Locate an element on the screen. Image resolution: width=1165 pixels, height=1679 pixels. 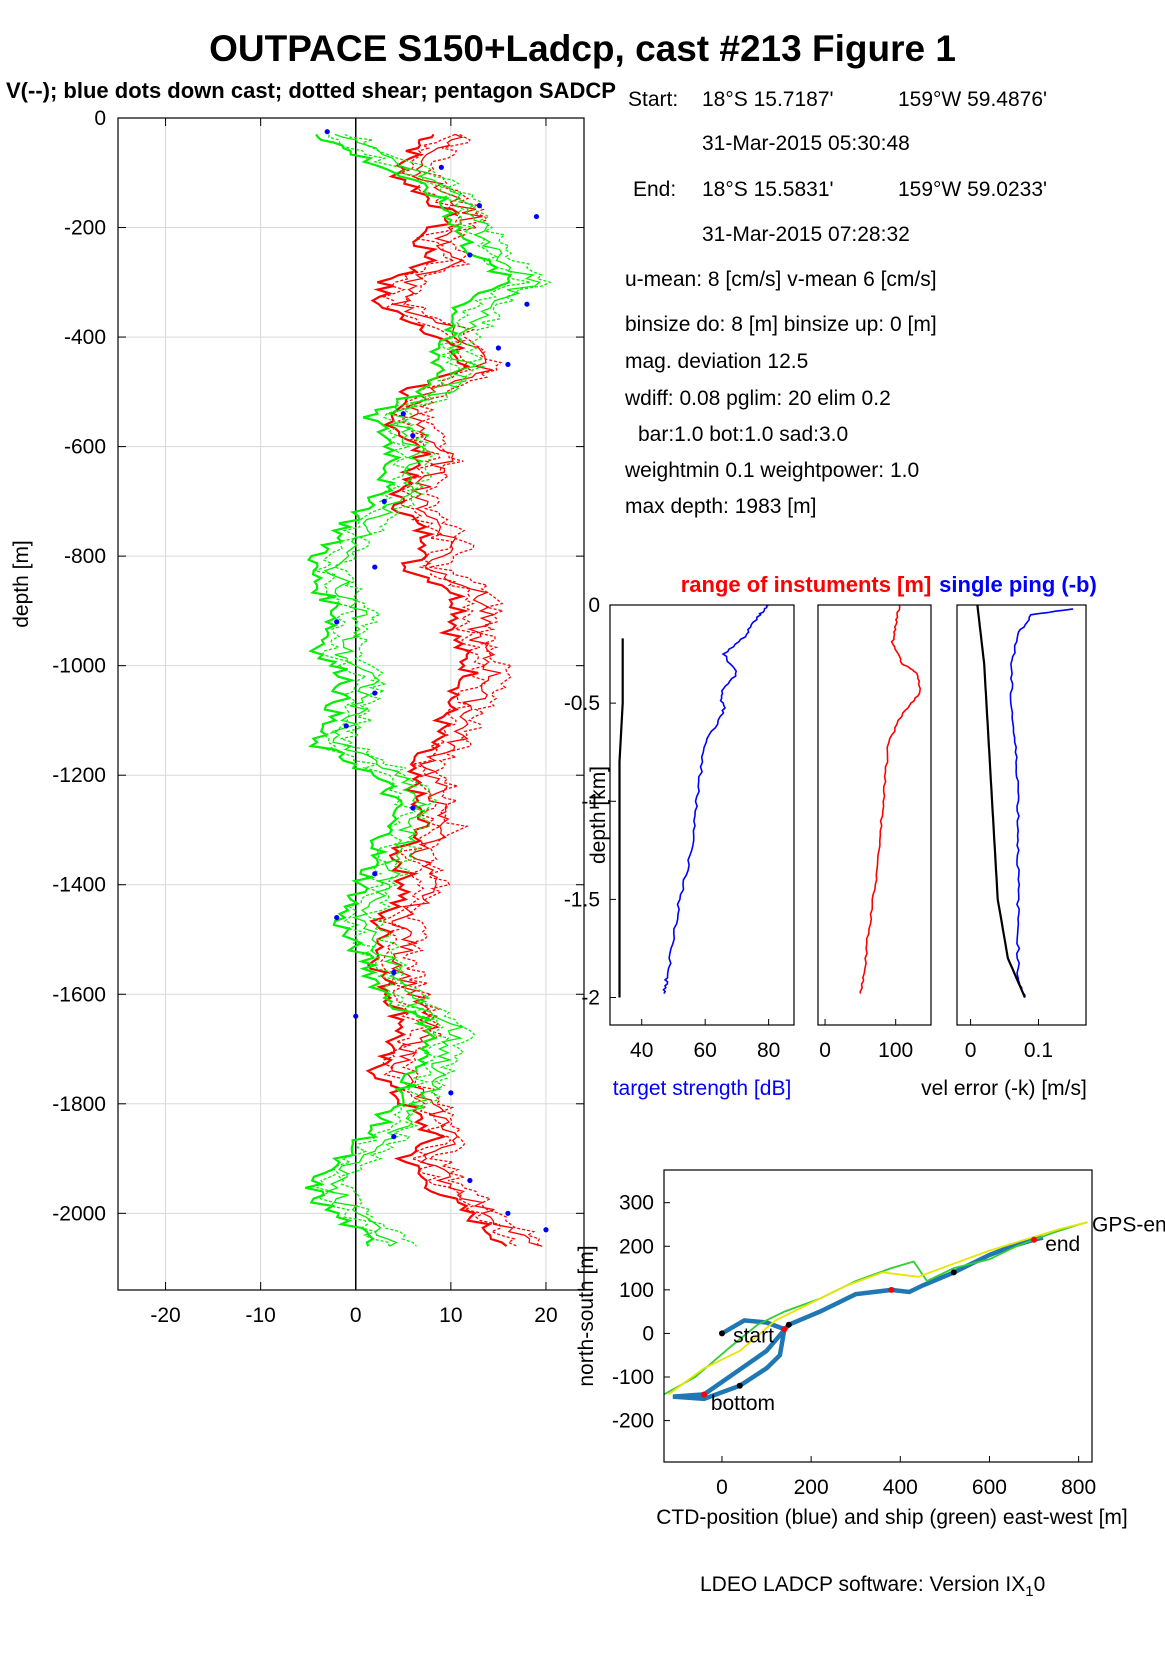
x-tick-label: 40 is located at coordinates (641, 1050).